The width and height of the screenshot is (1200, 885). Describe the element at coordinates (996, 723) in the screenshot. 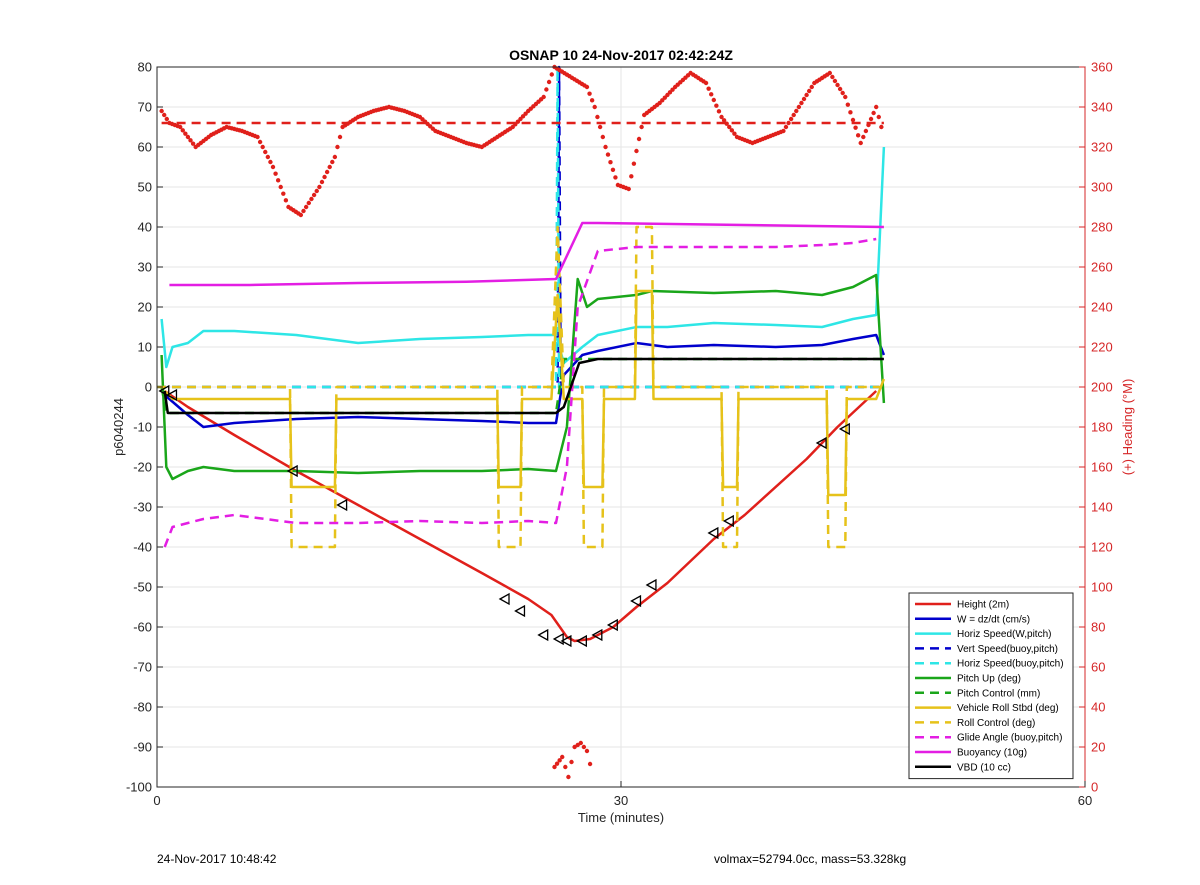

I see `legend-label: Roll Control (deg)` at that location.